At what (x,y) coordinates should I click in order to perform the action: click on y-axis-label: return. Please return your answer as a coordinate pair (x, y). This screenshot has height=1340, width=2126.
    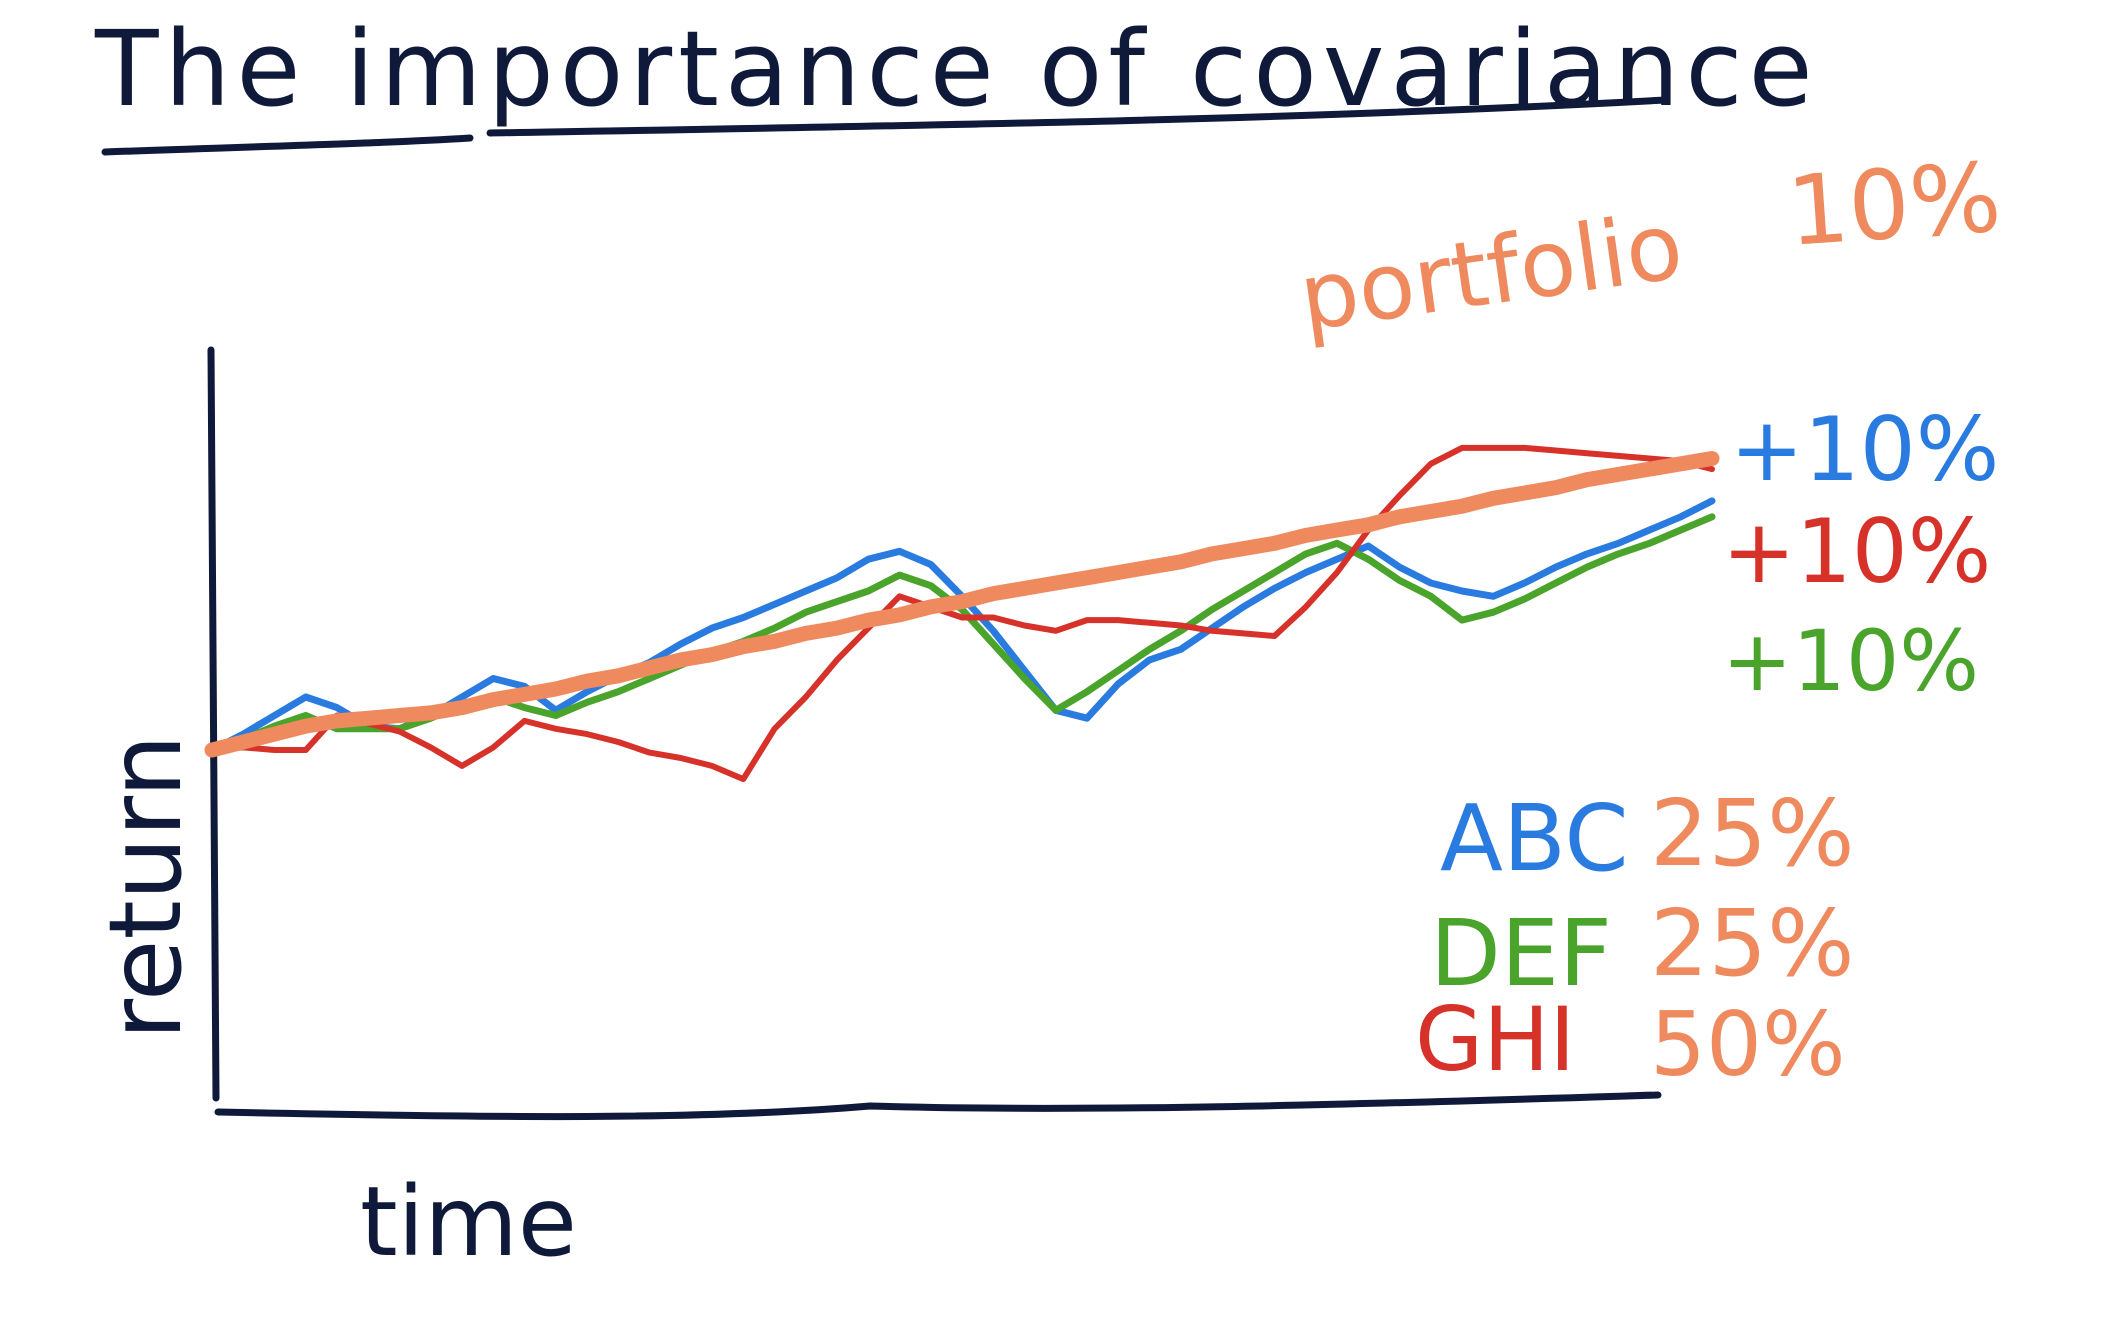
    Looking at the image, I should click on (145, 887).